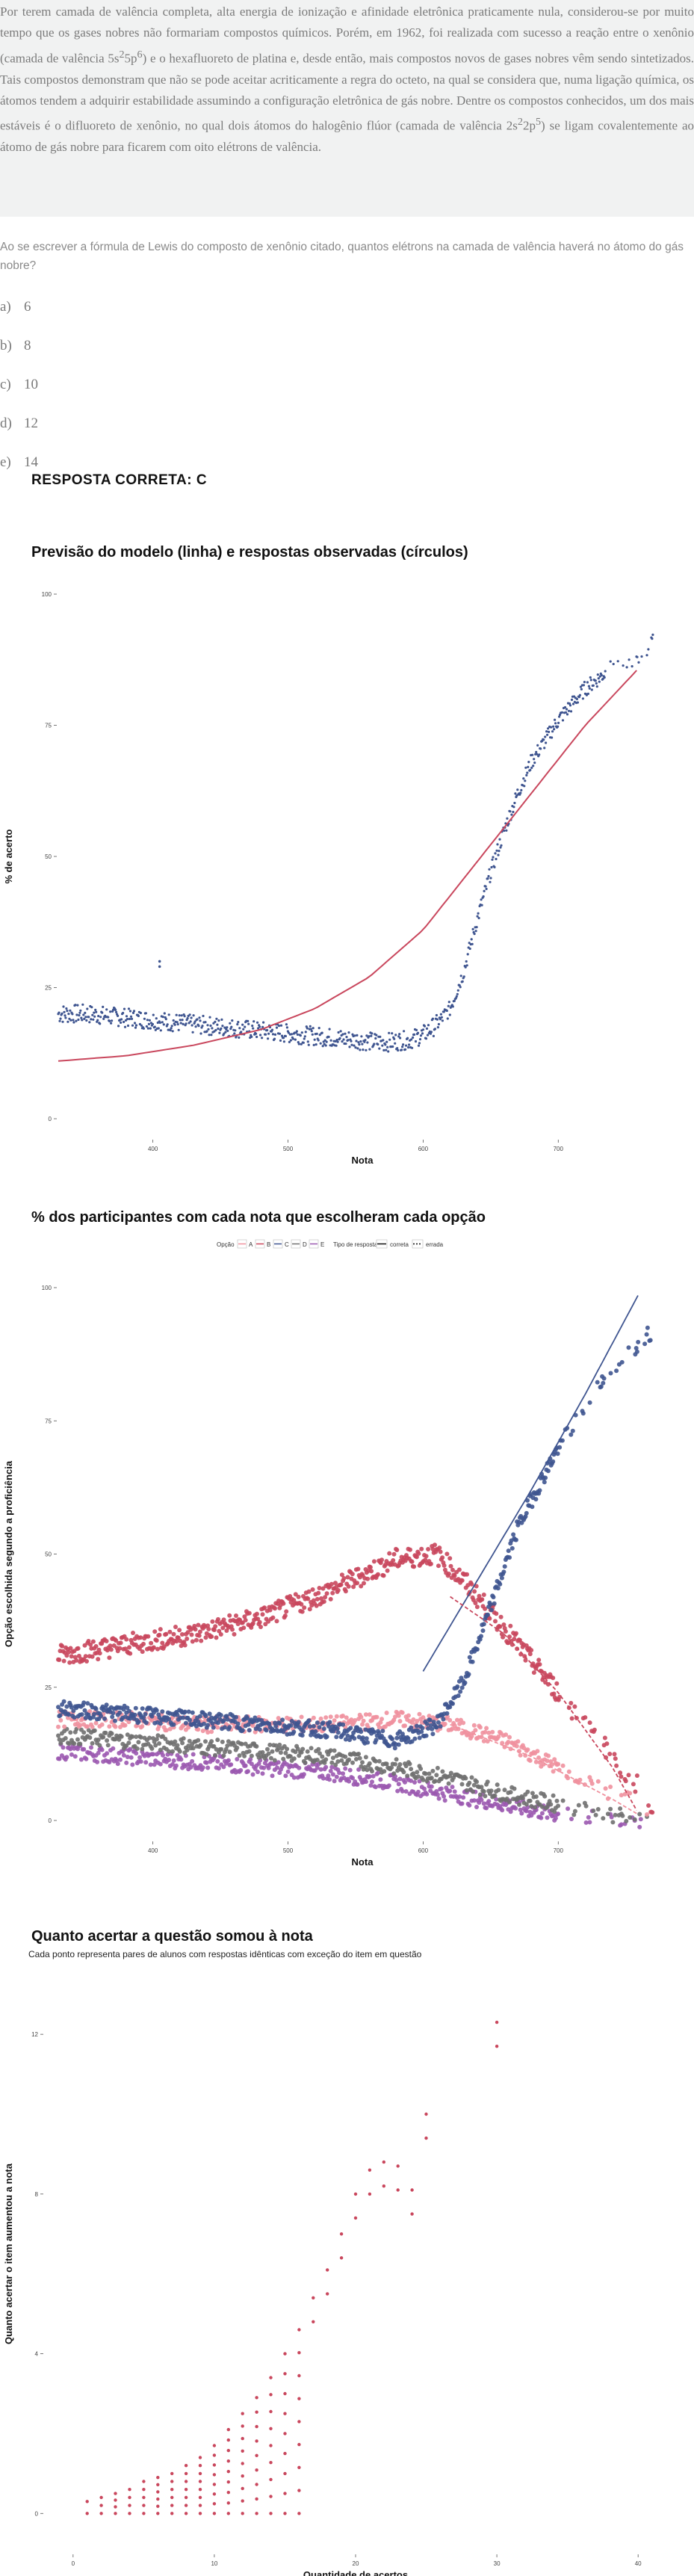  Describe the element at coordinates (19, 462) in the screenshot. I see `alternative-e: e) 14` at that location.